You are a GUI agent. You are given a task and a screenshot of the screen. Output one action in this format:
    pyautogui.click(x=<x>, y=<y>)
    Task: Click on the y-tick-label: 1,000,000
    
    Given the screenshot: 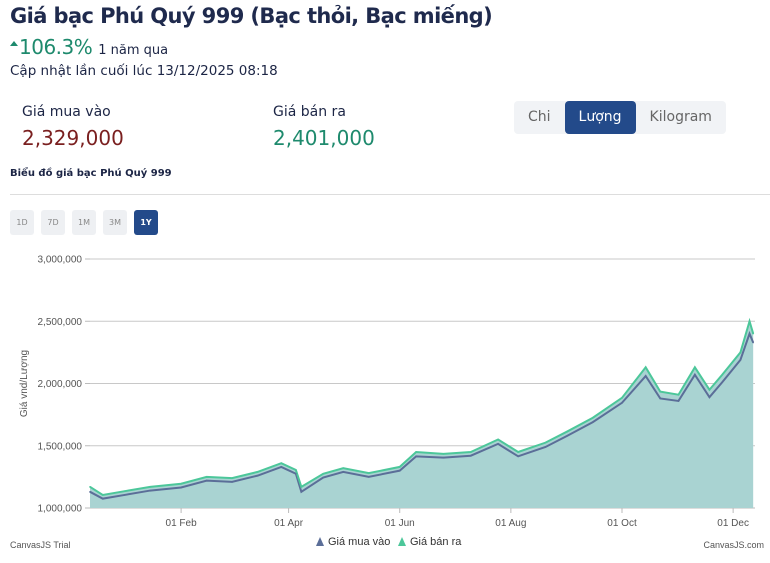 What is the action you would take?
    pyautogui.click(x=60, y=509)
    